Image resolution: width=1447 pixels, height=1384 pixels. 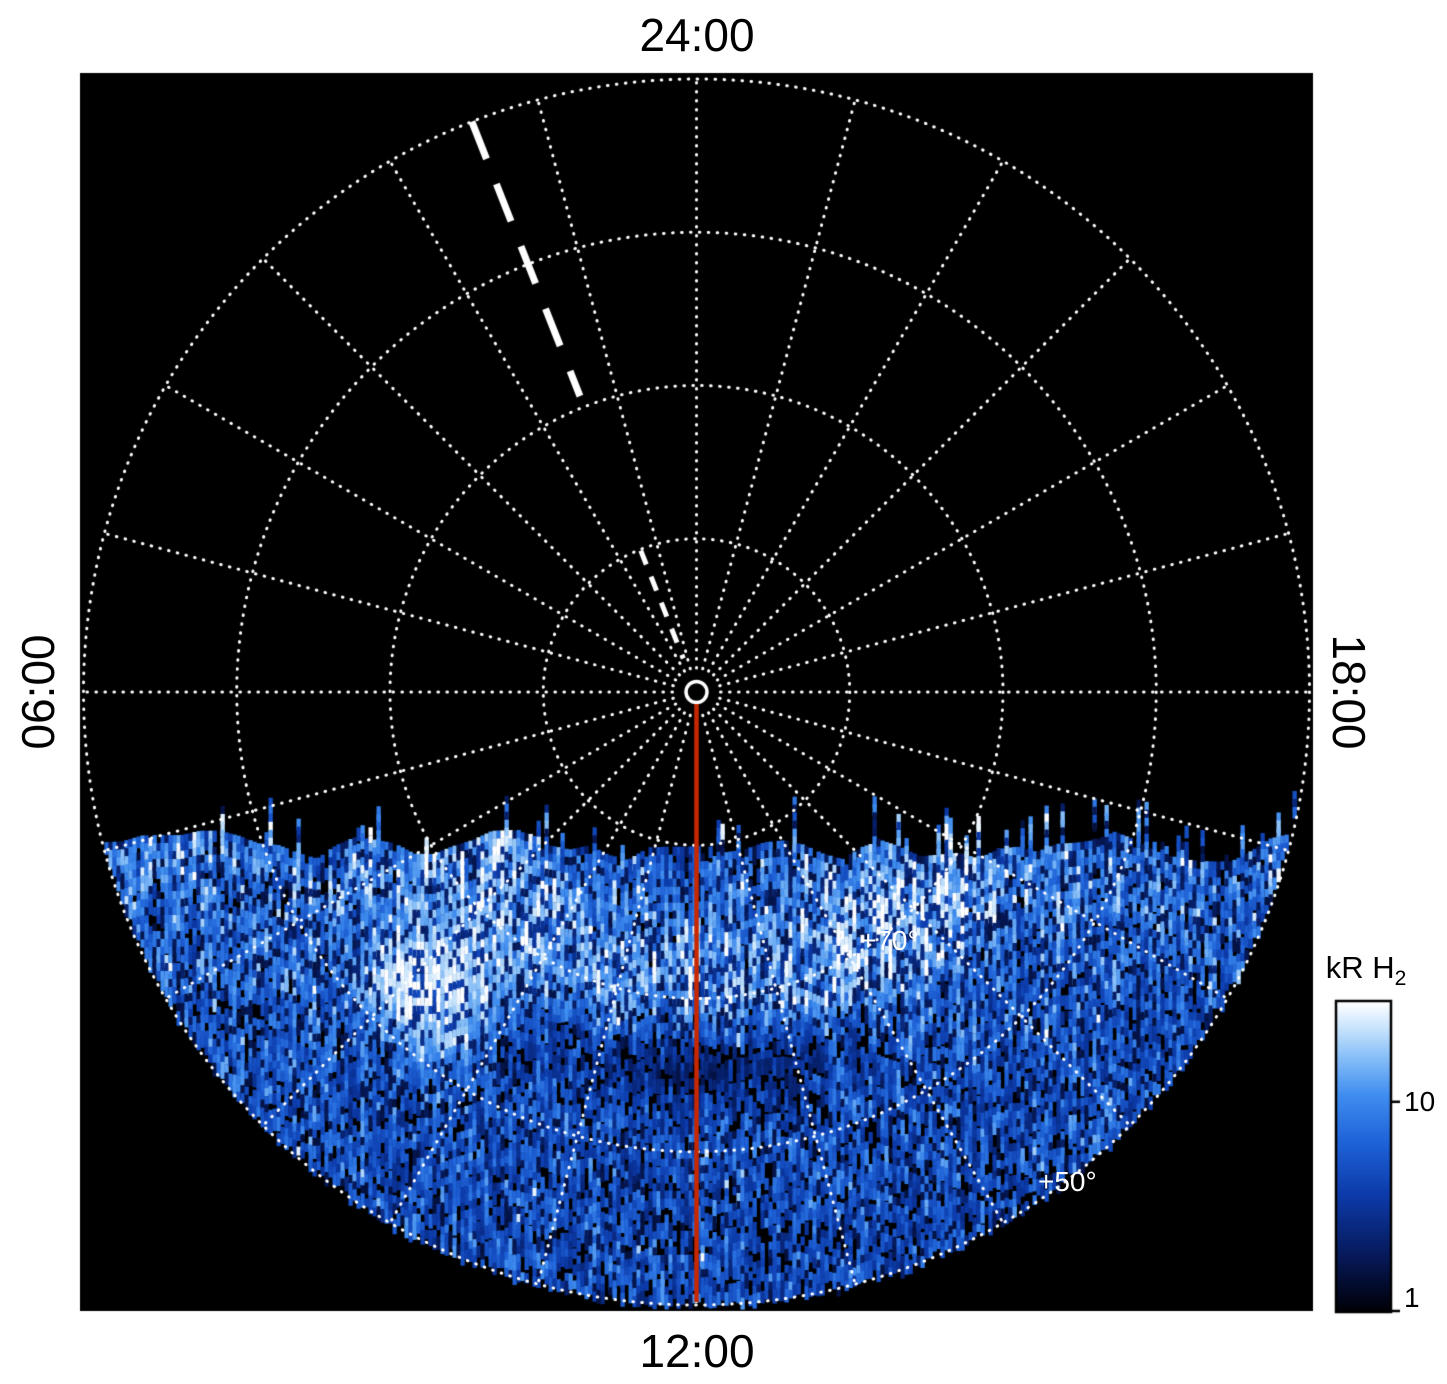 I want to click on time-label-2400: 24:00, so click(x=697, y=35).